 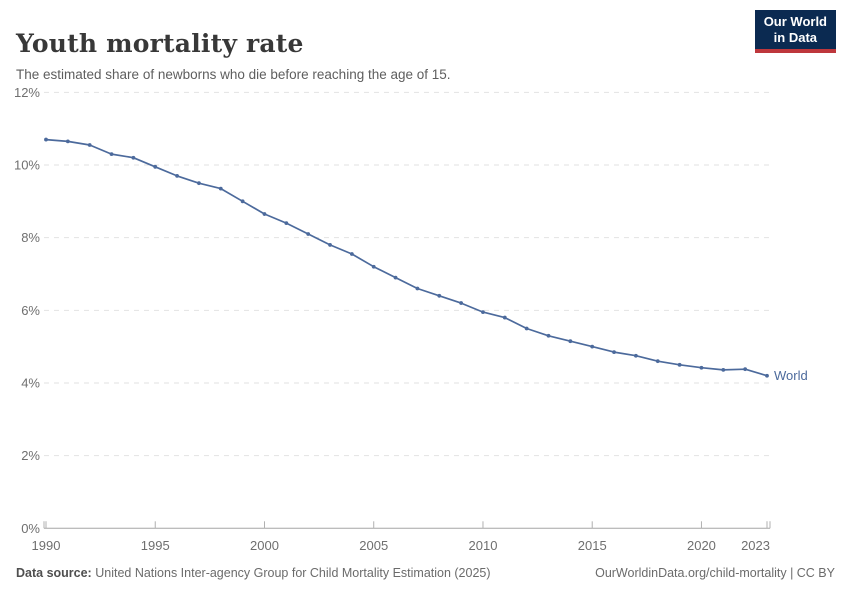 I want to click on x-axis-tick-label: 2020, so click(x=701, y=545).